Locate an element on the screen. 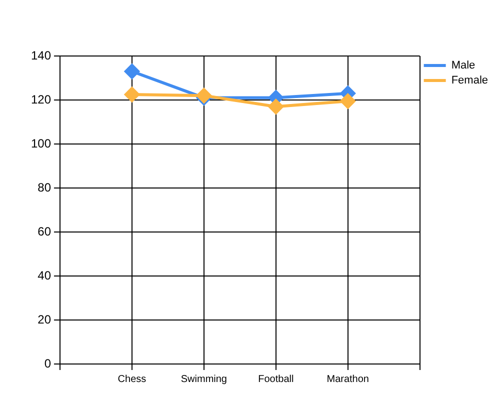  y-tick-label: 0 is located at coordinates (48, 363).